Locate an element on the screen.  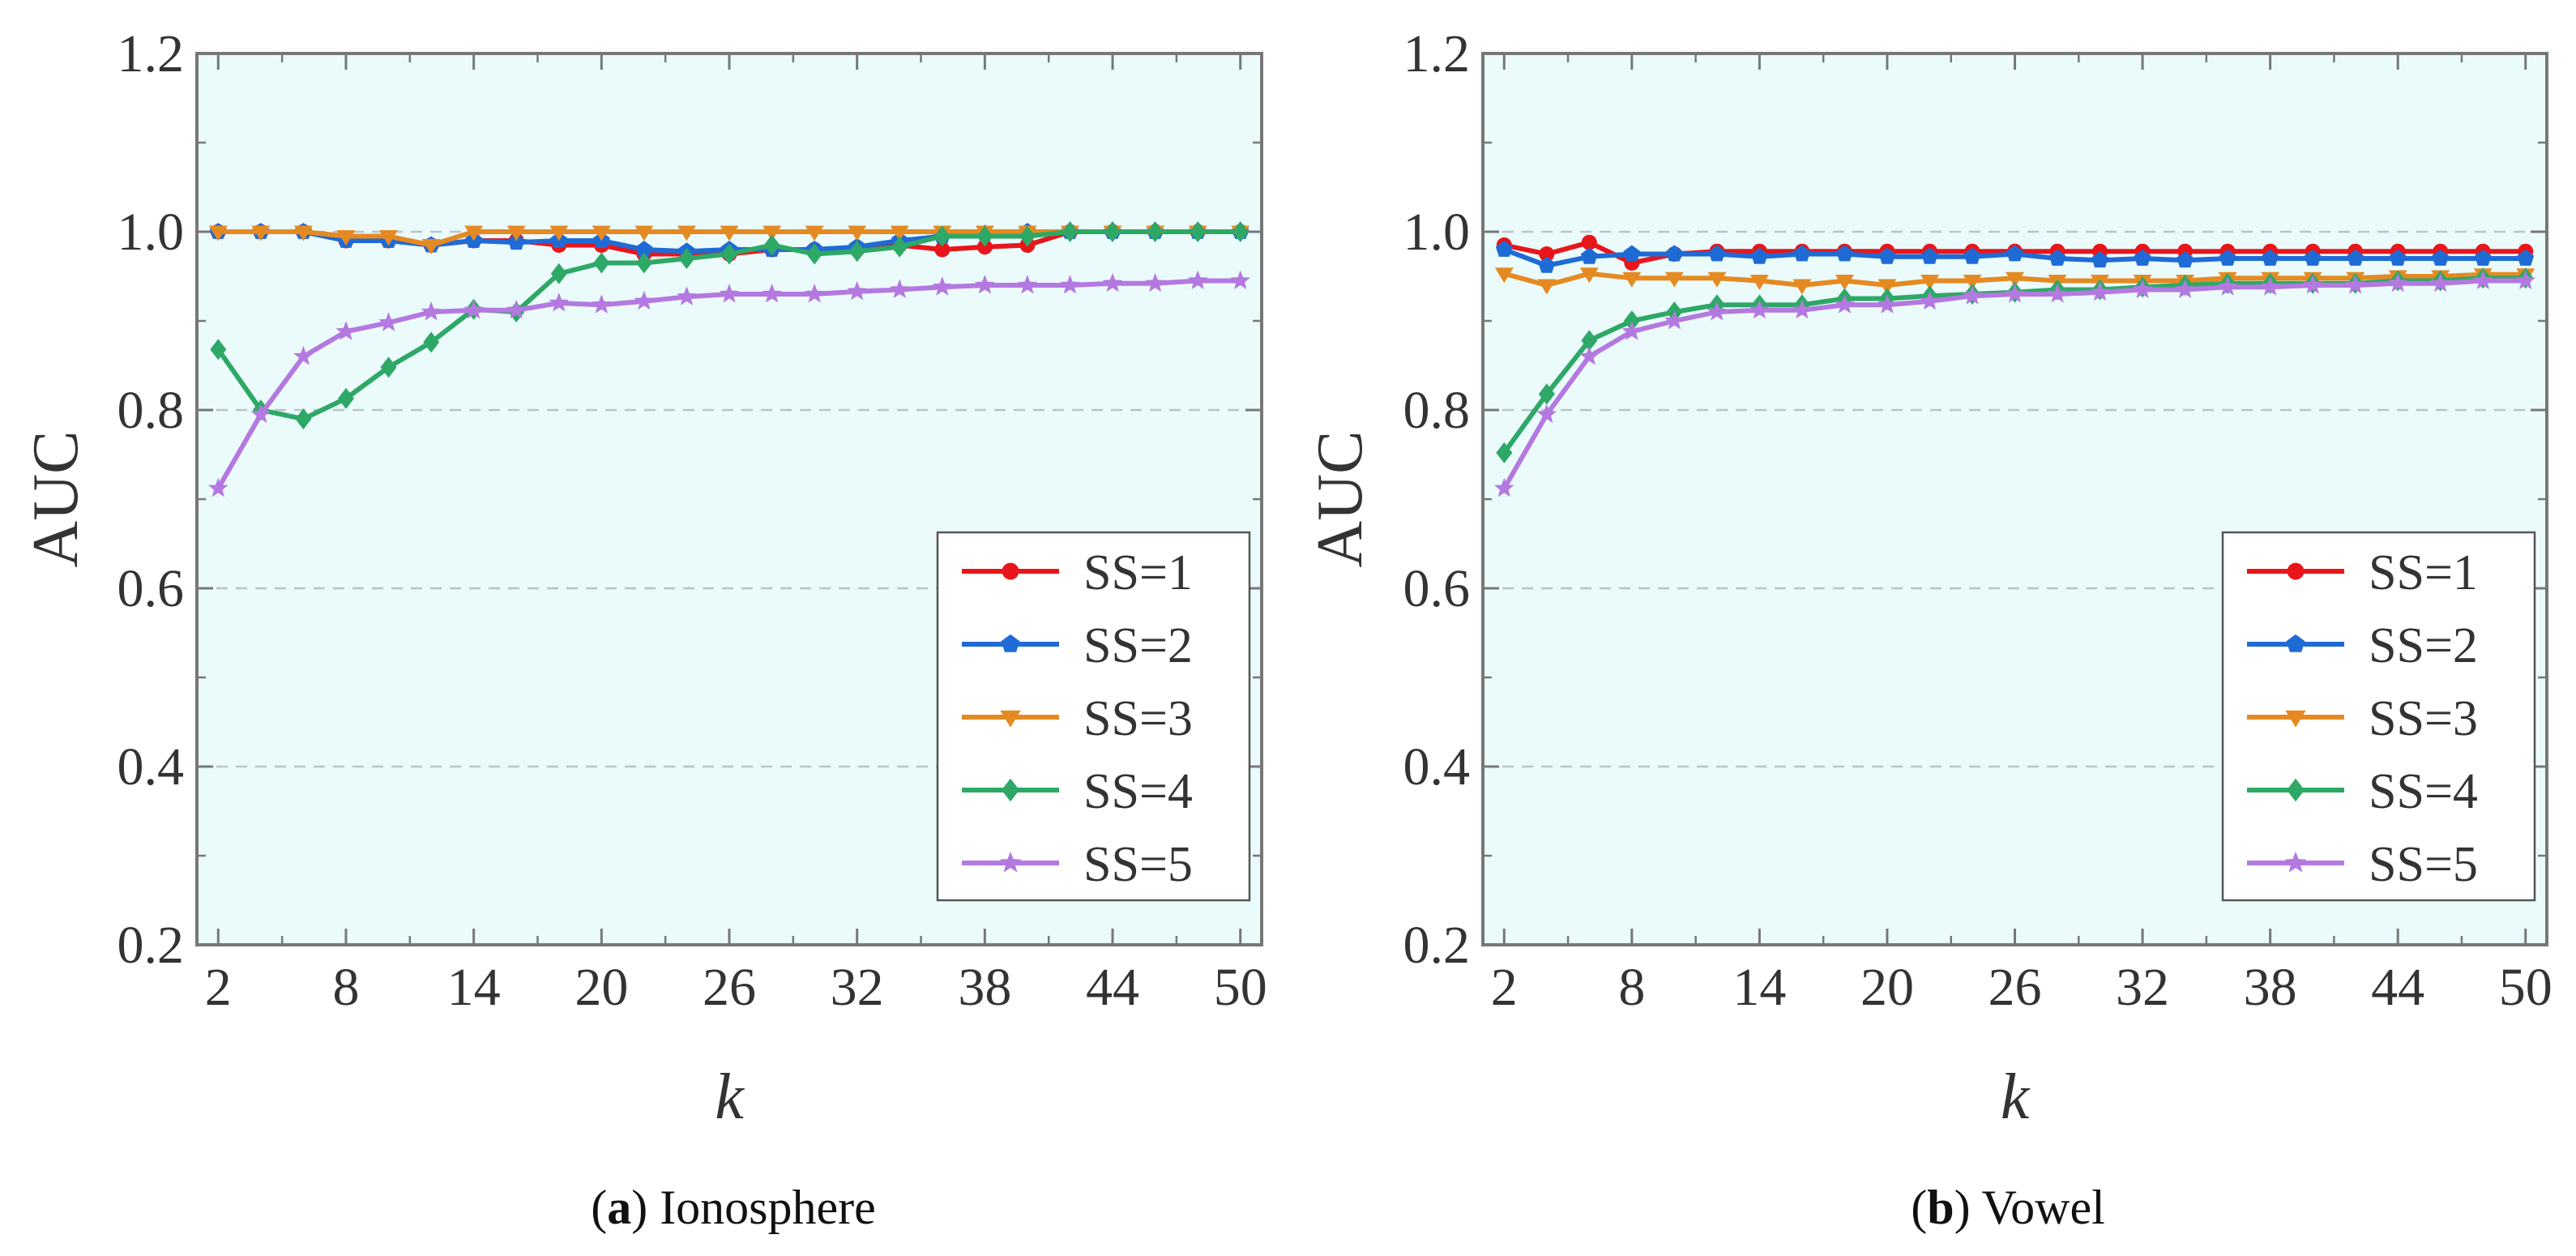
x-axis-title: k is located at coordinates (2016, 1097).